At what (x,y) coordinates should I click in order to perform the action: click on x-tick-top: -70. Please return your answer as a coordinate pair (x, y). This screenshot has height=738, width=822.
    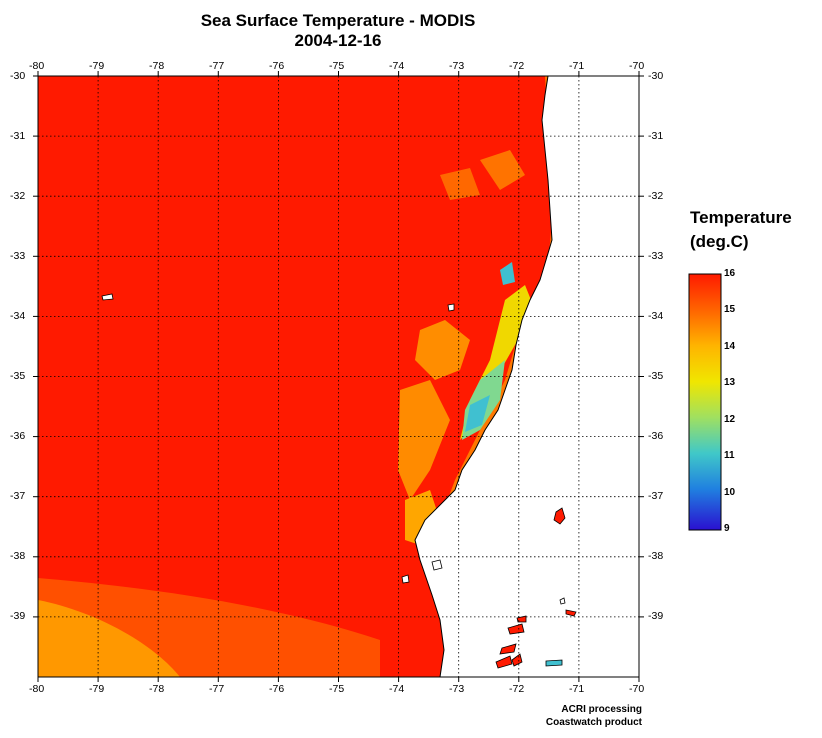
    Looking at the image, I should click on (637, 66).